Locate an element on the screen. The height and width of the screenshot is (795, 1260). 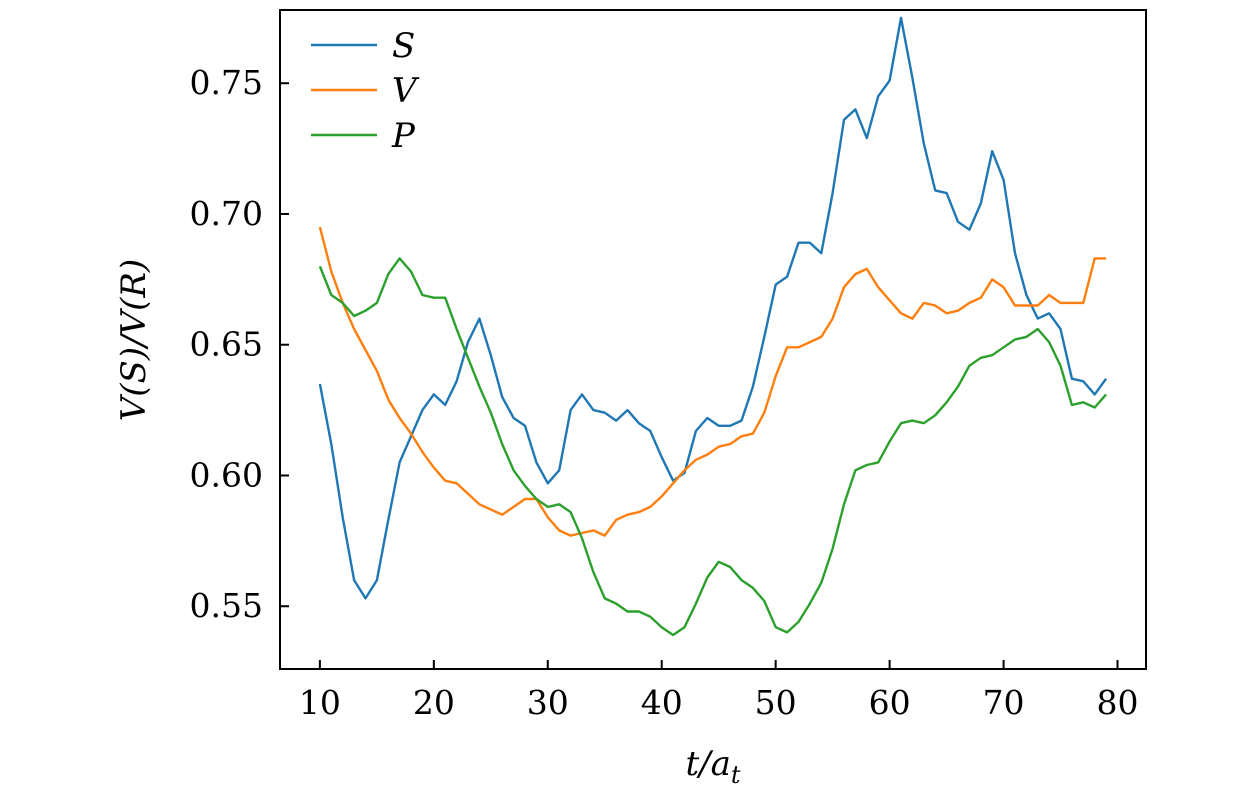
y-tick-label: 0.75 is located at coordinates (226, 82).